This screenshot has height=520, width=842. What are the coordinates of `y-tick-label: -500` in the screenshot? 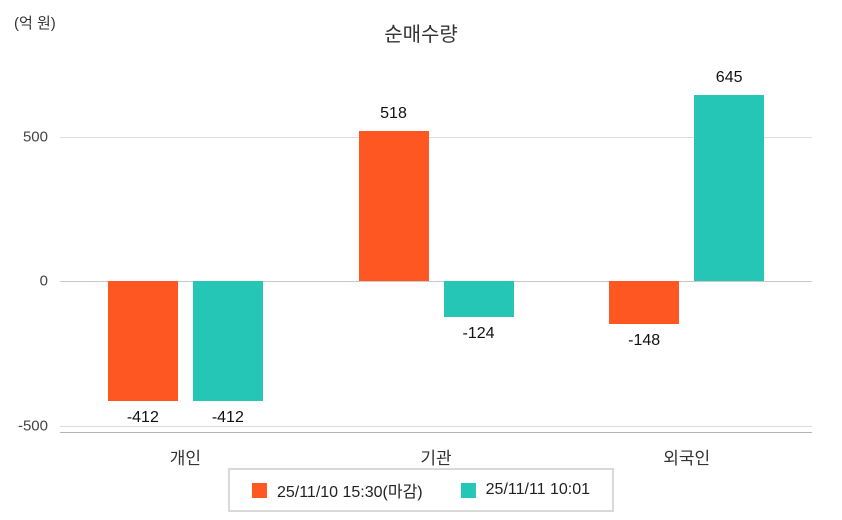 It's located at (32, 426).